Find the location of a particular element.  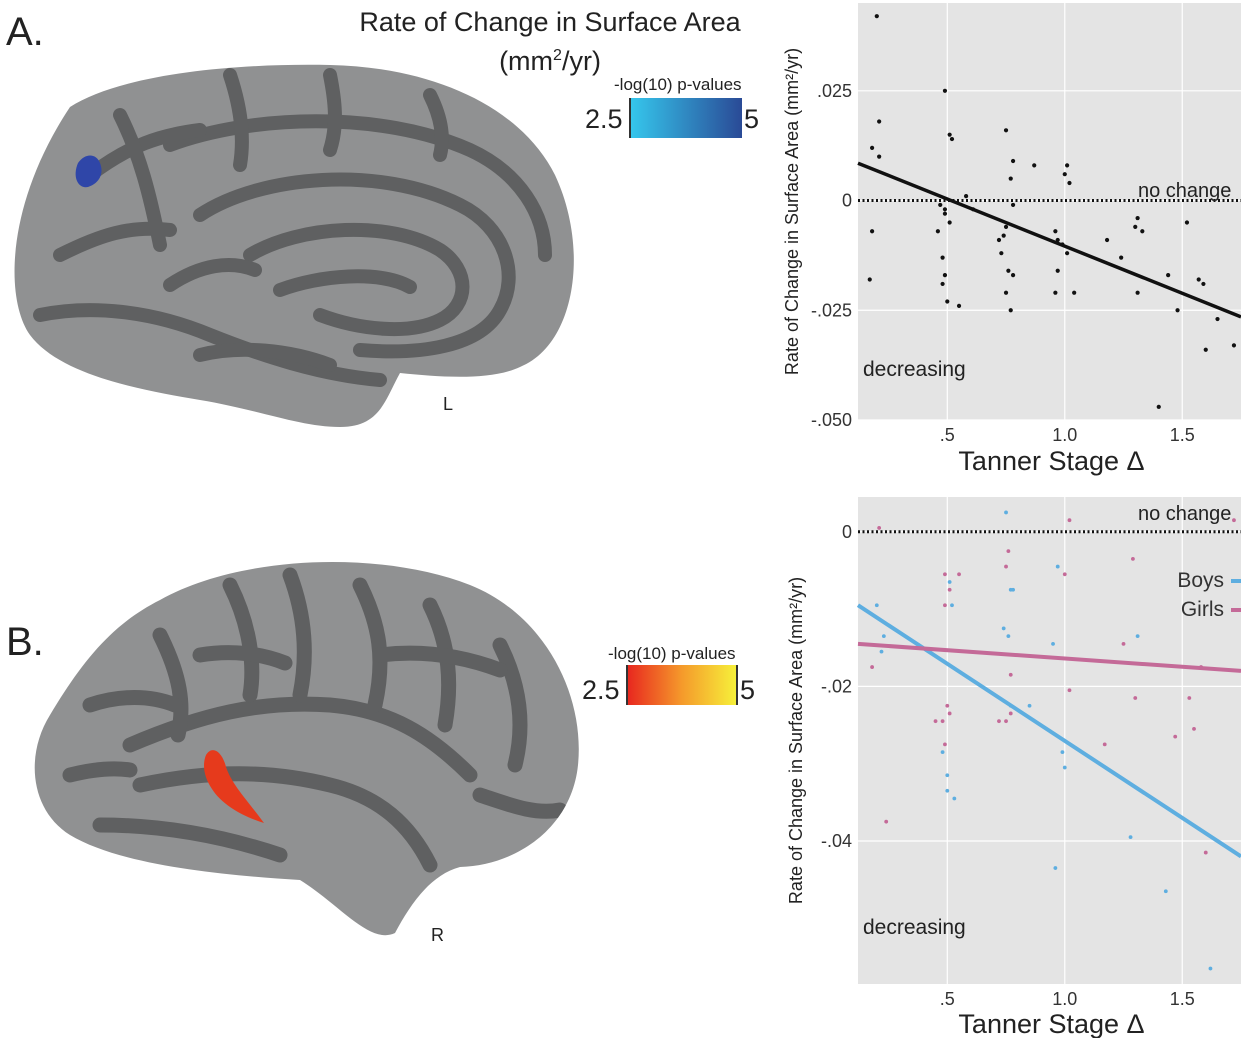

x-axis-label: Tanner Stage Δ is located at coordinates (1051, 461).